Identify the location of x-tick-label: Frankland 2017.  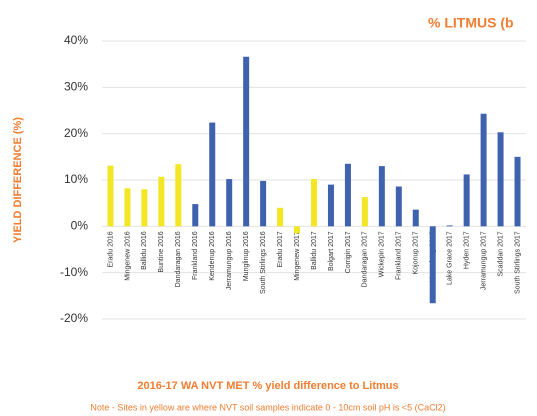
(399, 255).